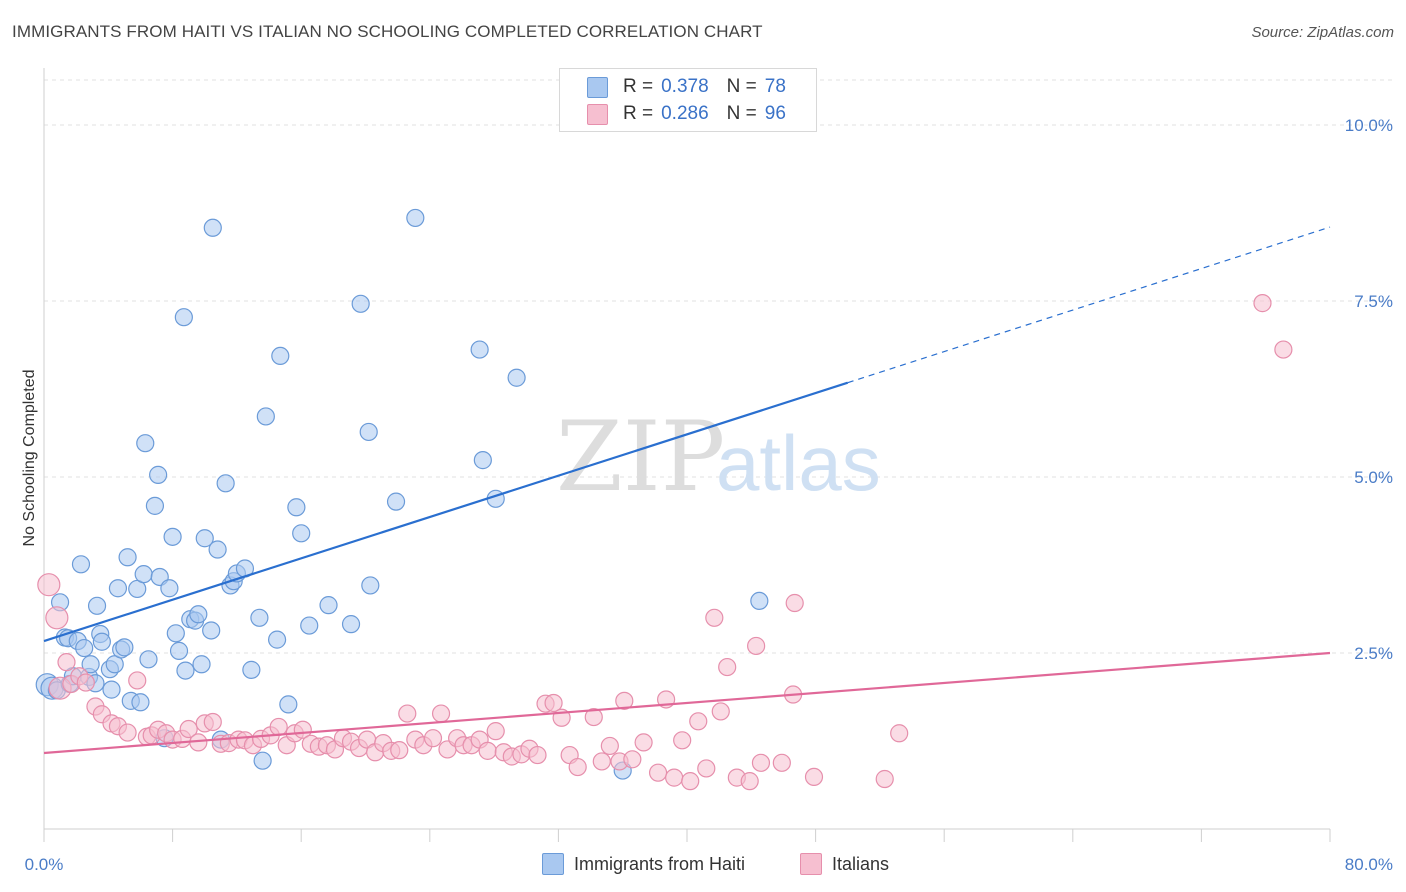  What do you see at coordinates (1369, 864) in the screenshot?
I see `x-tick-label: 80.0%` at bounding box center [1369, 864].